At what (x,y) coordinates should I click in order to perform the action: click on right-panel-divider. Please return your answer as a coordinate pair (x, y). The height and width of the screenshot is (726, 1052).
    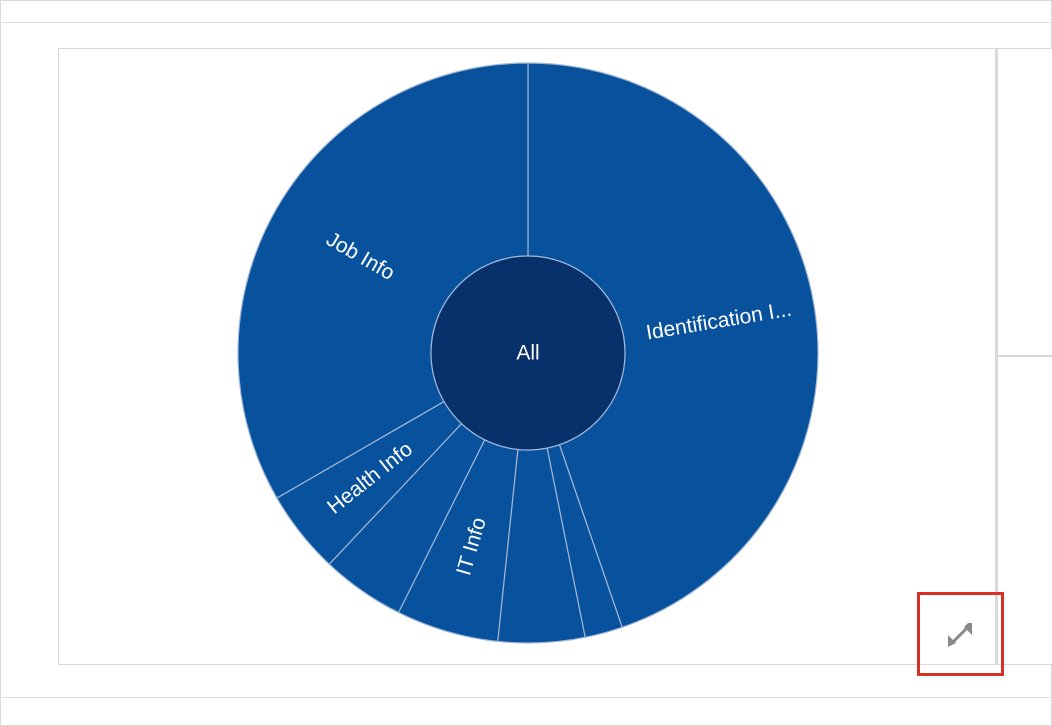
    Looking at the image, I should click on (1025, 356).